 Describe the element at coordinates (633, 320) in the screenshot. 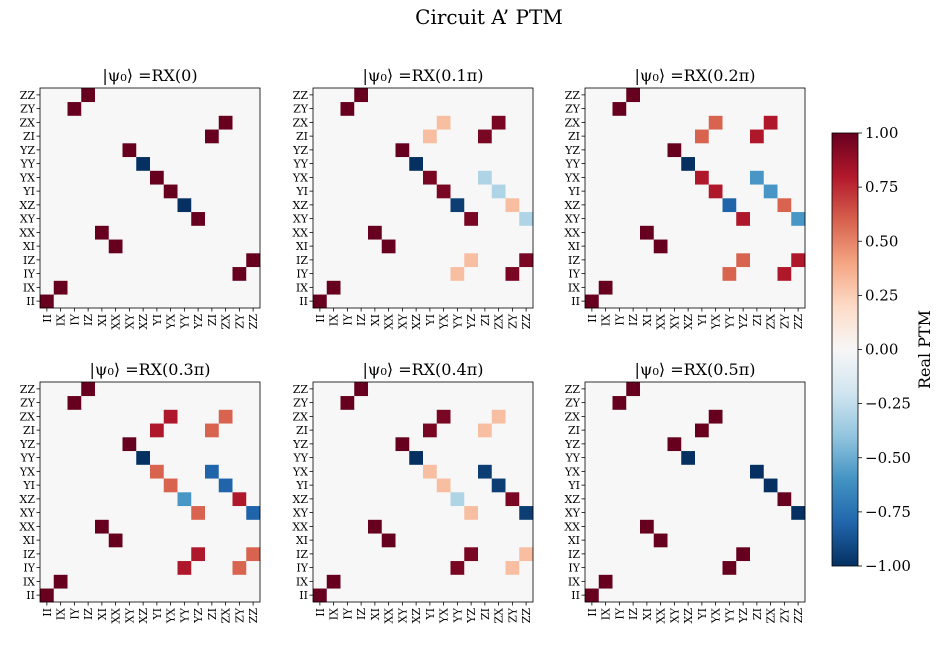

I see `x-tick-label: IZ` at that location.